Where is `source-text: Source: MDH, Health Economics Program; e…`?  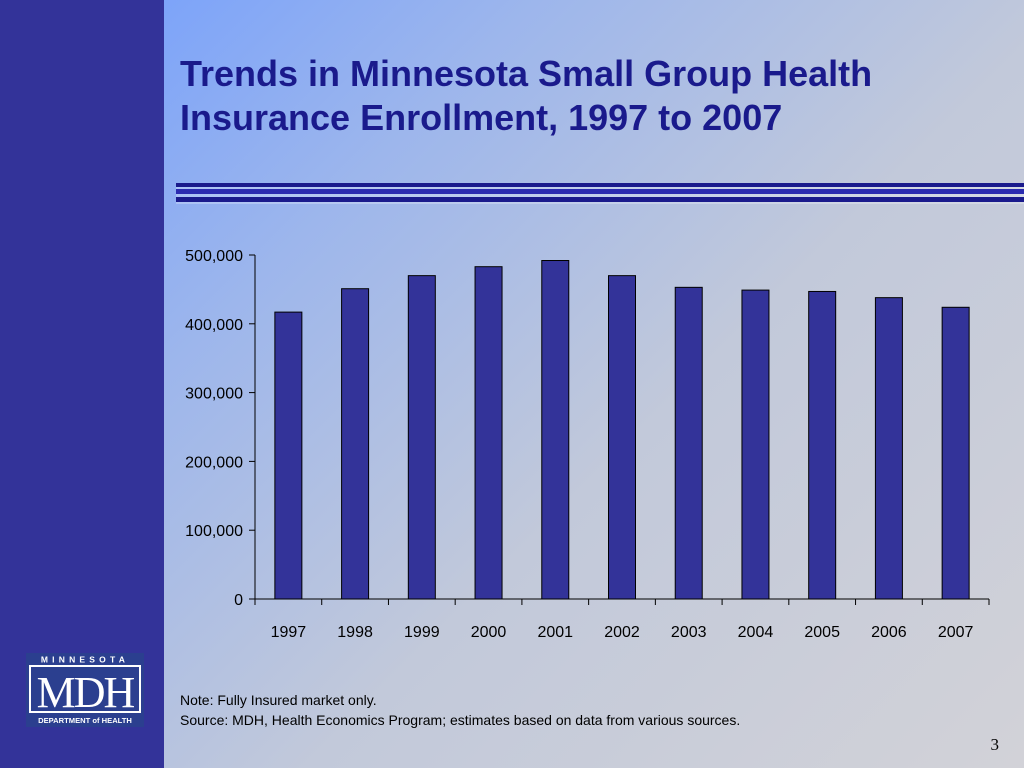 source-text: Source: MDH, Health Economics Program; e… is located at coordinates (460, 720).